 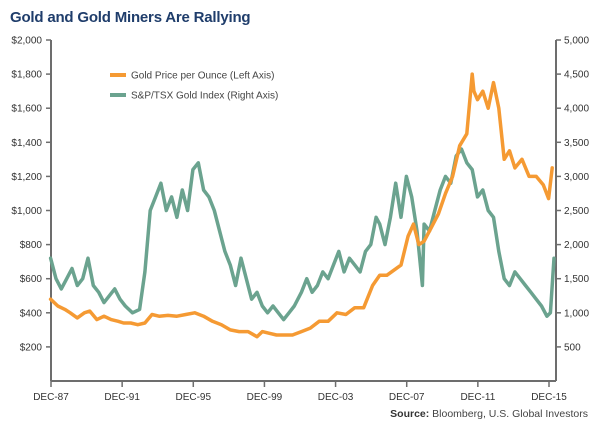 What do you see at coordinates (265, 397) in the screenshot?
I see `x-axis-tick-label: DEC-99` at bounding box center [265, 397].